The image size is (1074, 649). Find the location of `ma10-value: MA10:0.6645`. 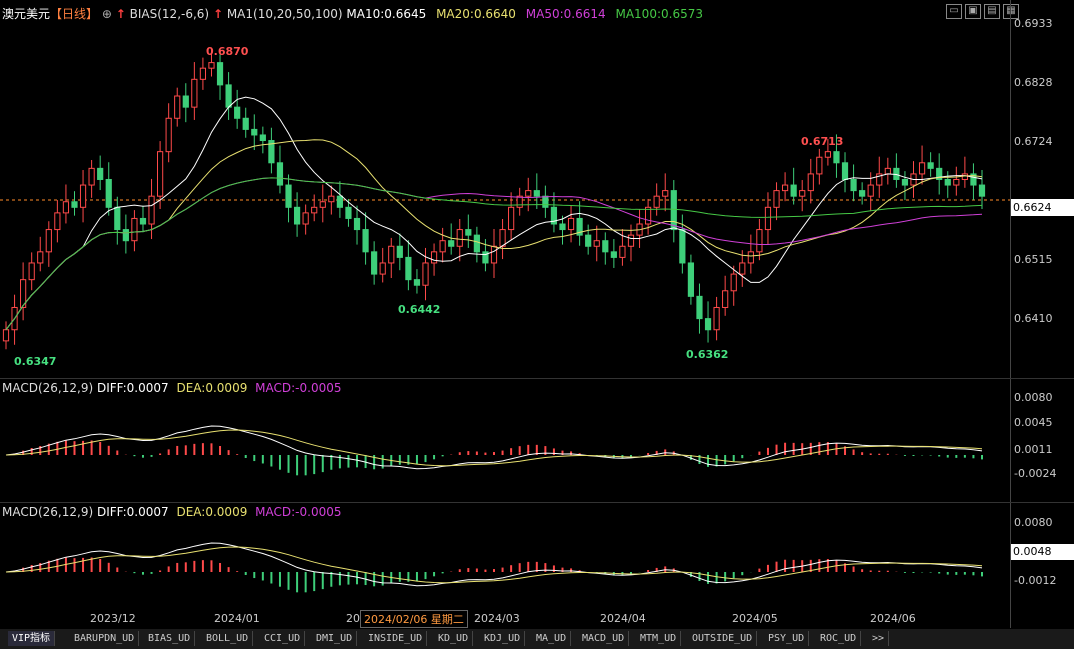

ma10-value: MA10:0.6645 is located at coordinates (386, 14).